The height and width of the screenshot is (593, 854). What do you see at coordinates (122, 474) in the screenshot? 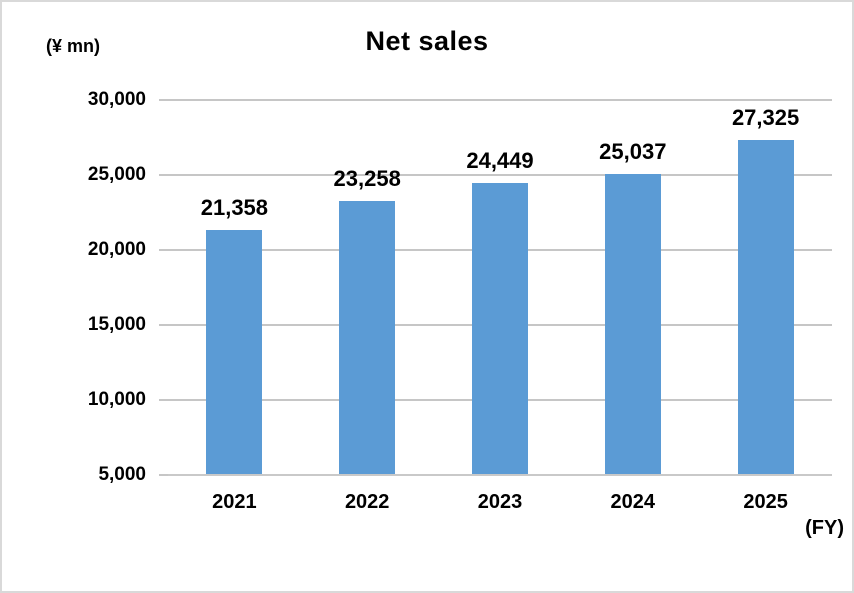
I see `y-axis-tick-label: 5,000` at bounding box center [122, 474].